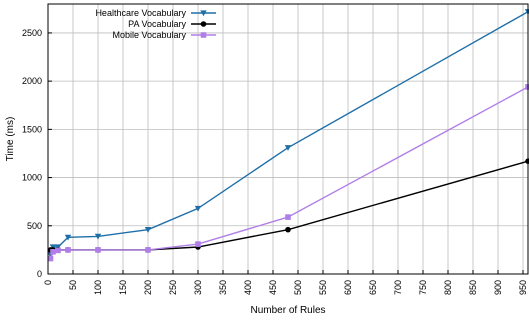 The width and height of the screenshot is (529, 320). I want to click on y-tick-label: 2500, so click(32, 33).